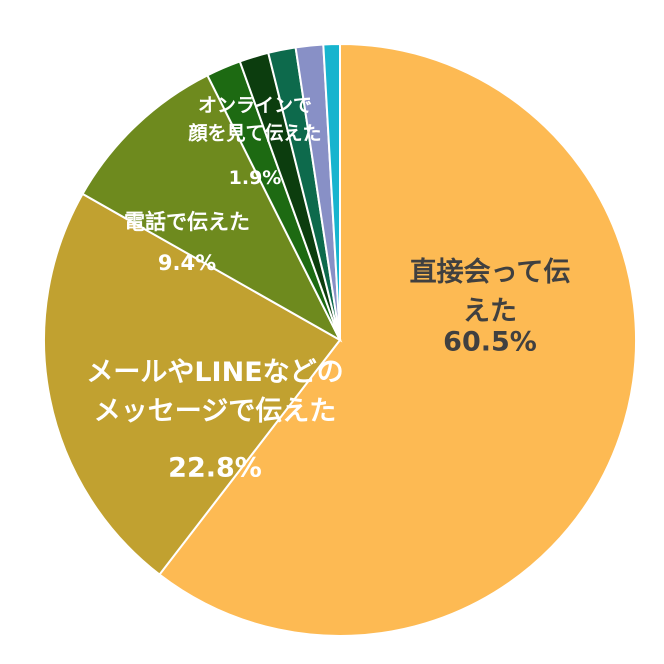 The image size is (664, 664). I want to click on slice-label: 直接会って伝えた, so click(490, 291).